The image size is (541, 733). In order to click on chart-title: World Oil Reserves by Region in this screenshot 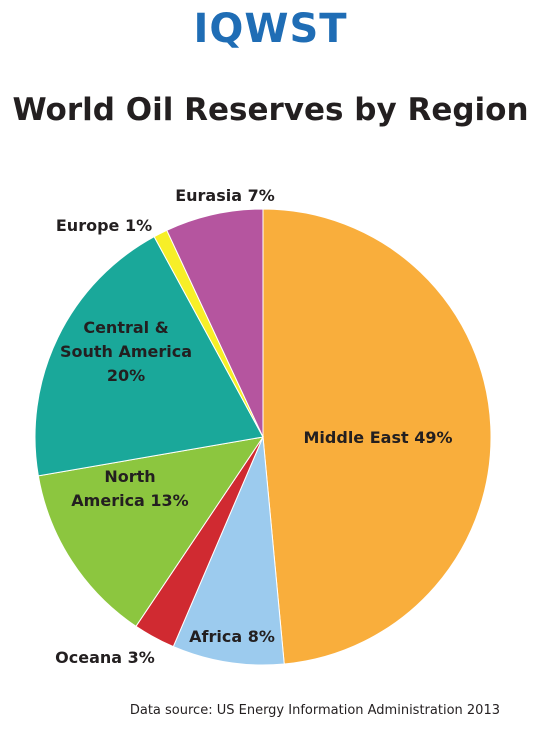, I will do `click(270, 110)`.